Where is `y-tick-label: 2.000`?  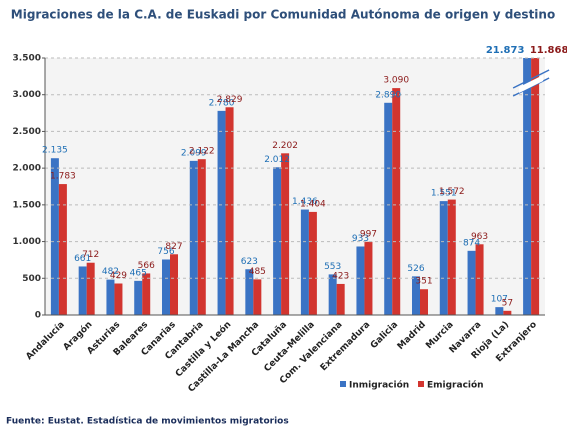
y-tick-label: 2.000 is located at coordinates (27, 169).